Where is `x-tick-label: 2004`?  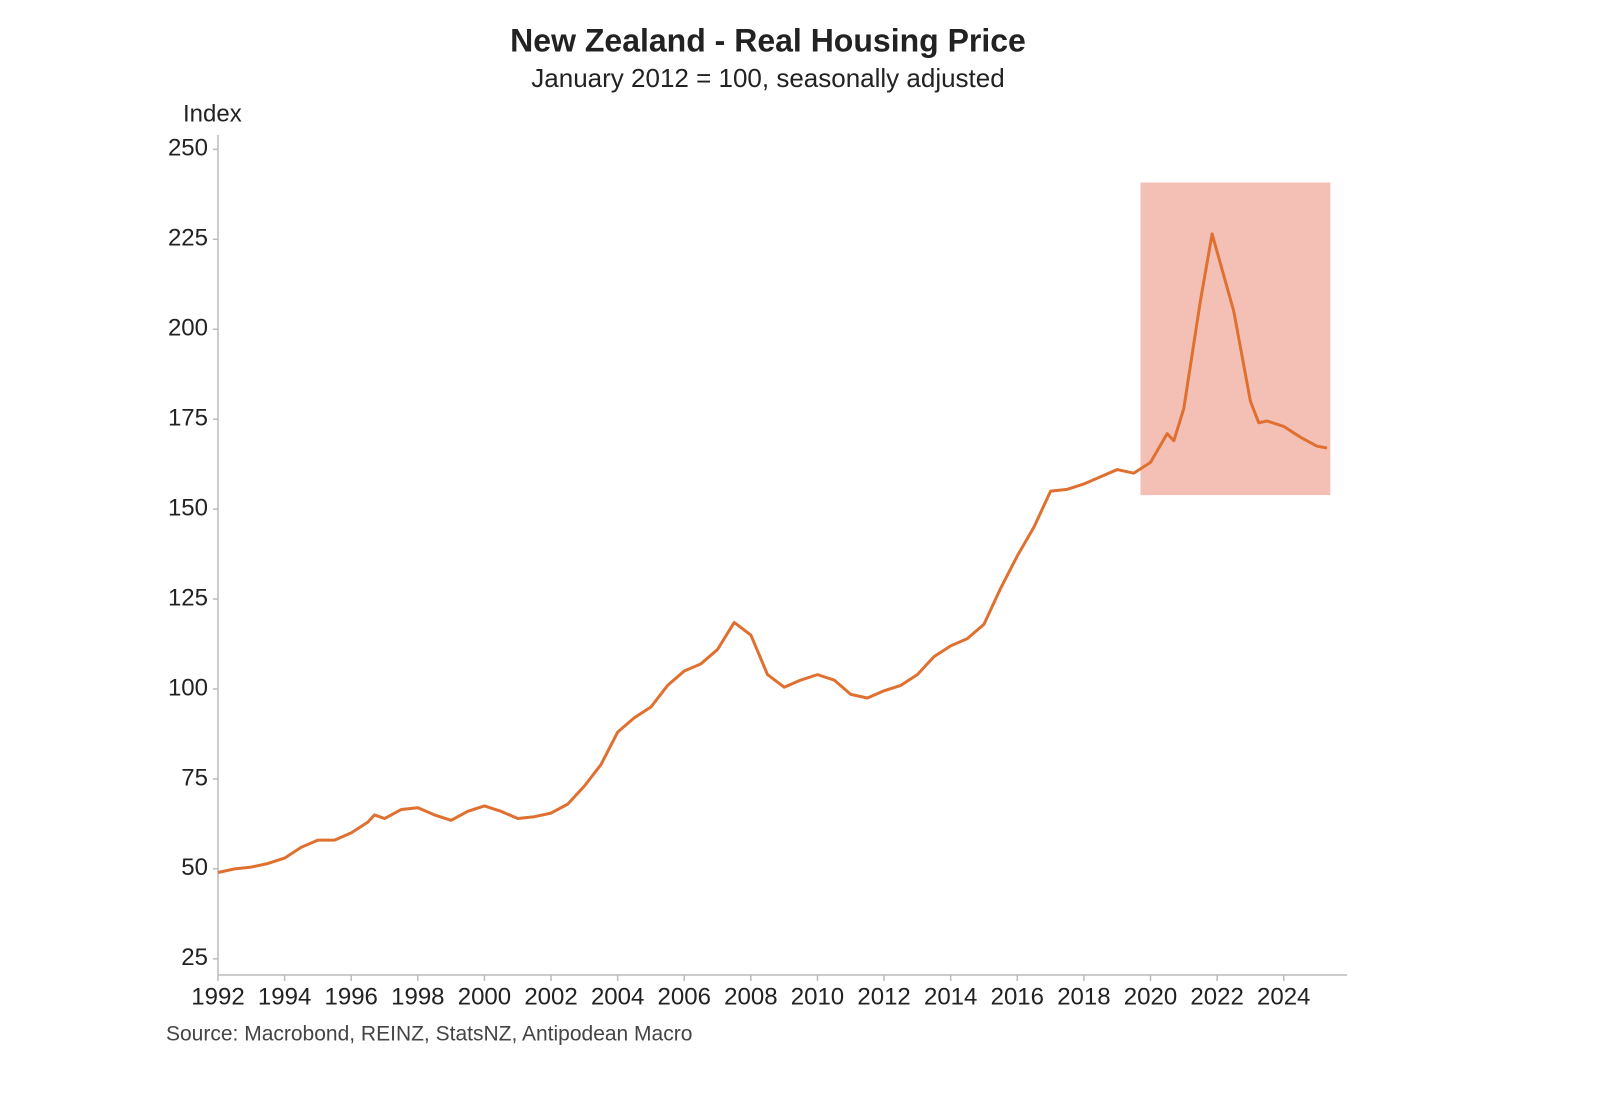
x-tick-label: 2004 is located at coordinates (617, 996).